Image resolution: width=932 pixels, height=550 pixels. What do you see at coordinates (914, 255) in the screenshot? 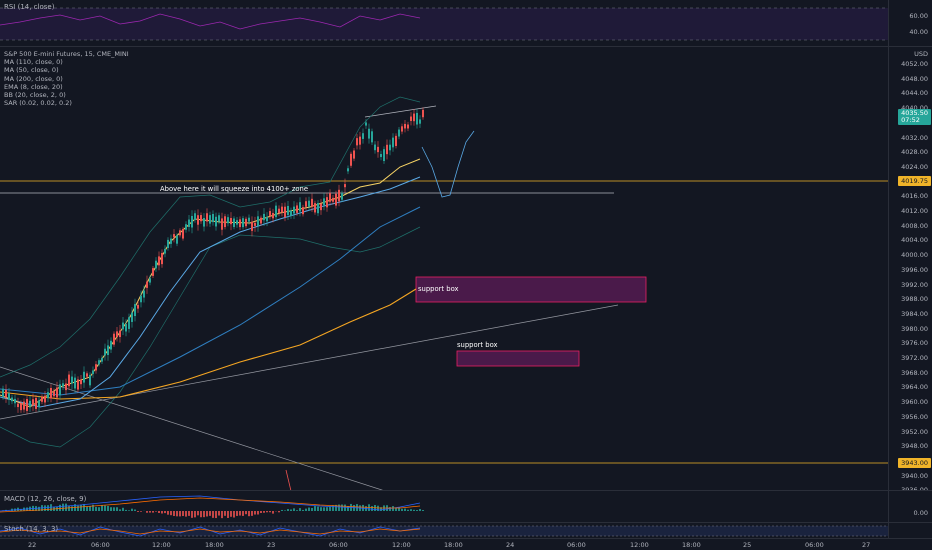
I see `price-tick: 4000.00` at bounding box center [914, 255].